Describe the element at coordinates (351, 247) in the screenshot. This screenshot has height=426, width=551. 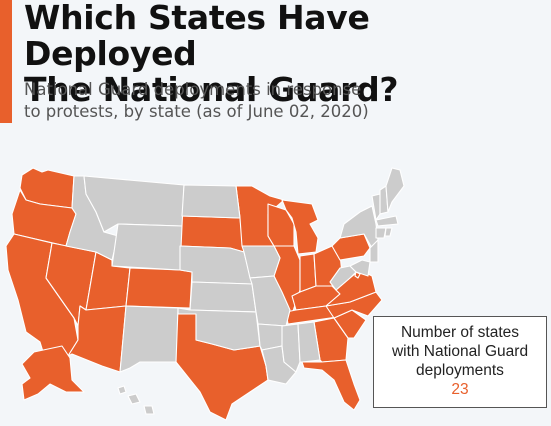
I see `state-pa` at that location.